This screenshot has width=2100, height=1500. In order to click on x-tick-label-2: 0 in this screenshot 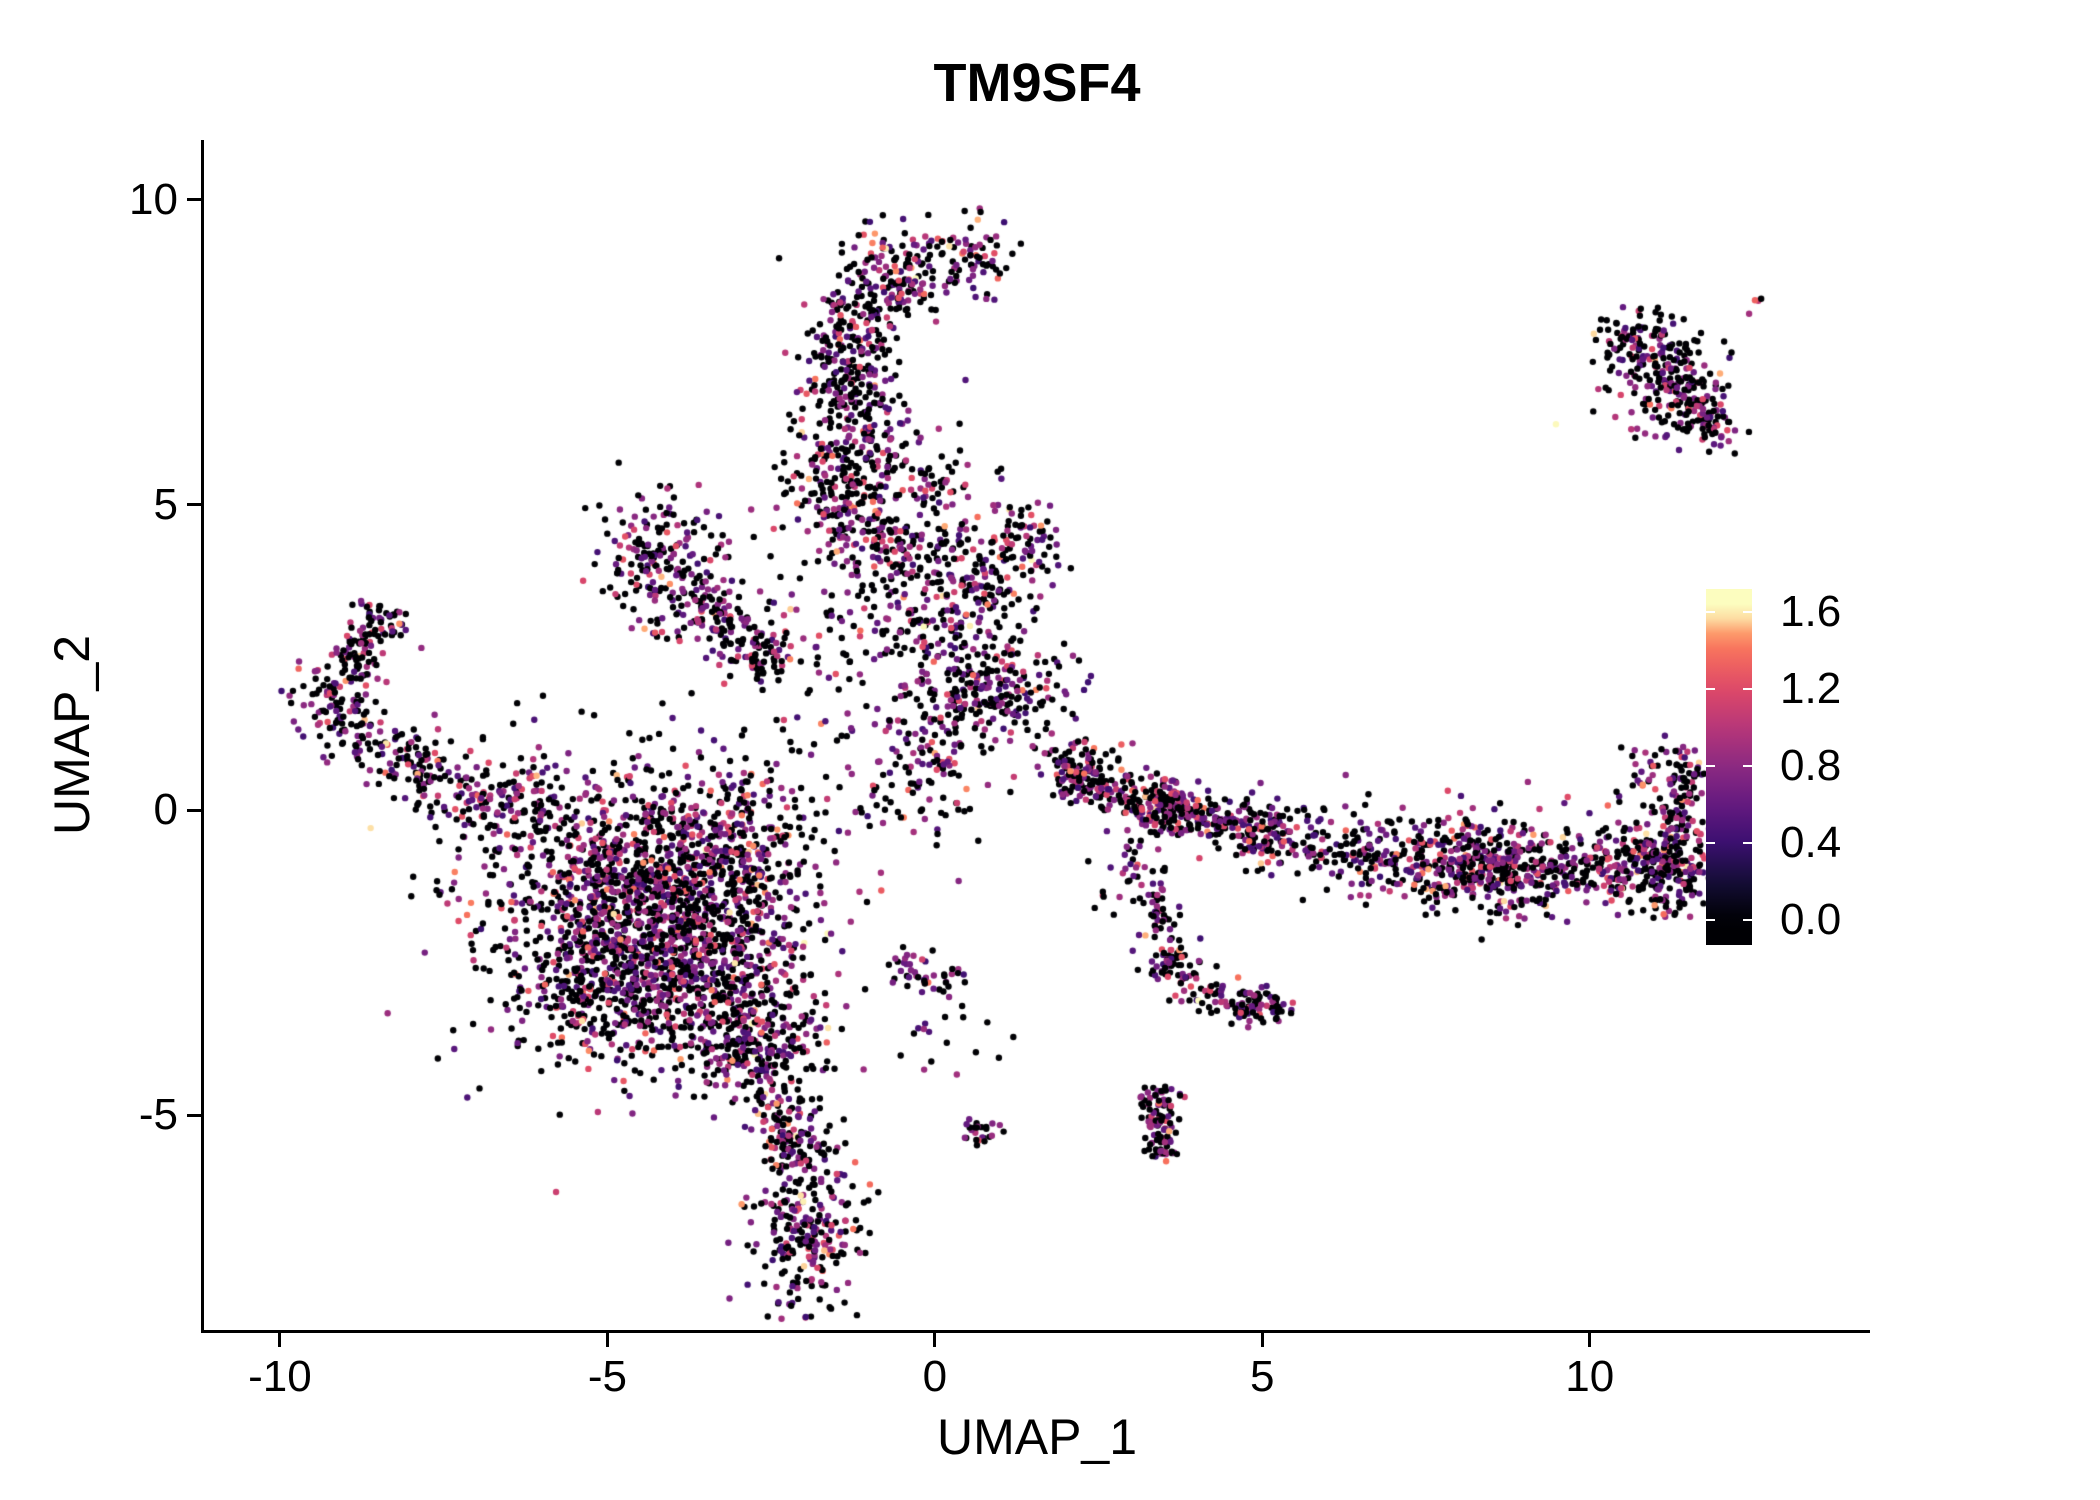, I will do `click(935, 1376)`.